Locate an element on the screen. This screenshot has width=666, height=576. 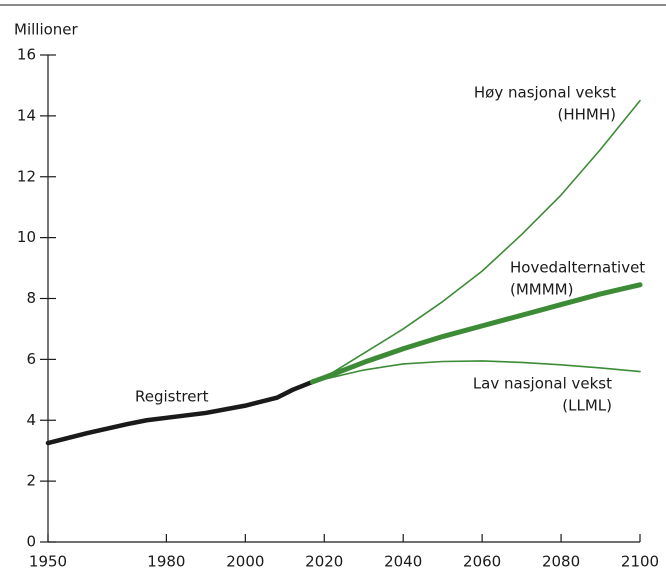
y-tick-label: 10 is located at coordinates (26, 237).